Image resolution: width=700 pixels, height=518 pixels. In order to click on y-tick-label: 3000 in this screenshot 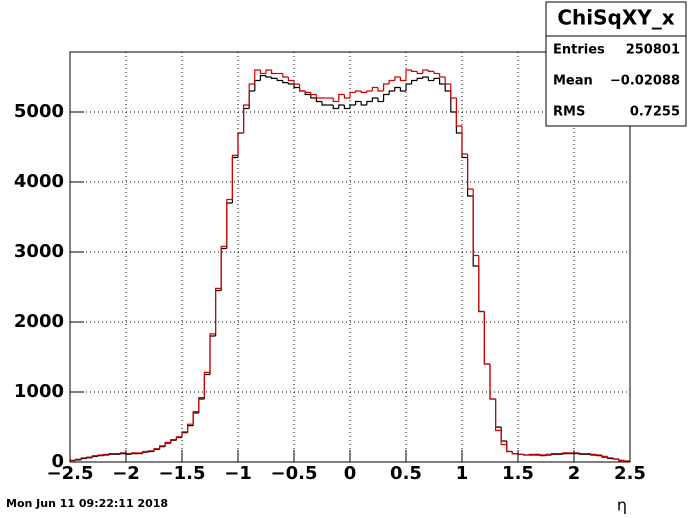, I will do `click(39, 251)`.